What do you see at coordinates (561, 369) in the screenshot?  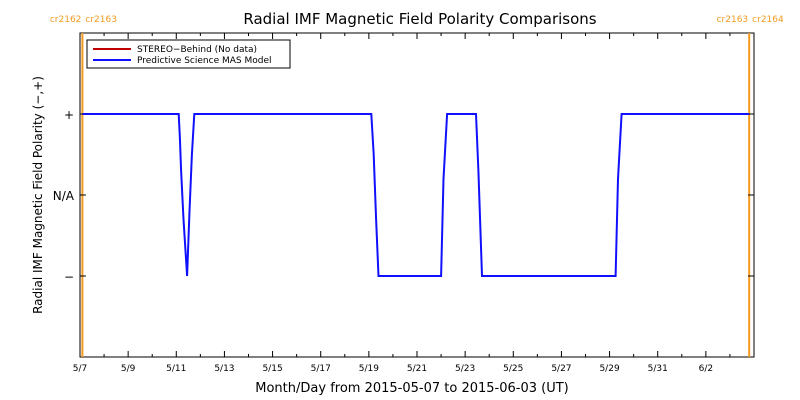 I see `x-tick-label: 5/27` at bounding box center [561, 369].